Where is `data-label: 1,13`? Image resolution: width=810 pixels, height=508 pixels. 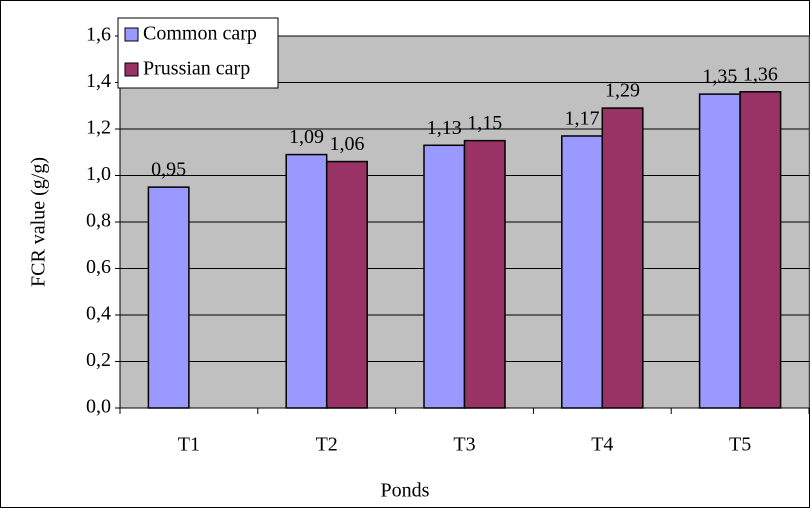
data-label: 1,13 is located at coordinates (444, 128).